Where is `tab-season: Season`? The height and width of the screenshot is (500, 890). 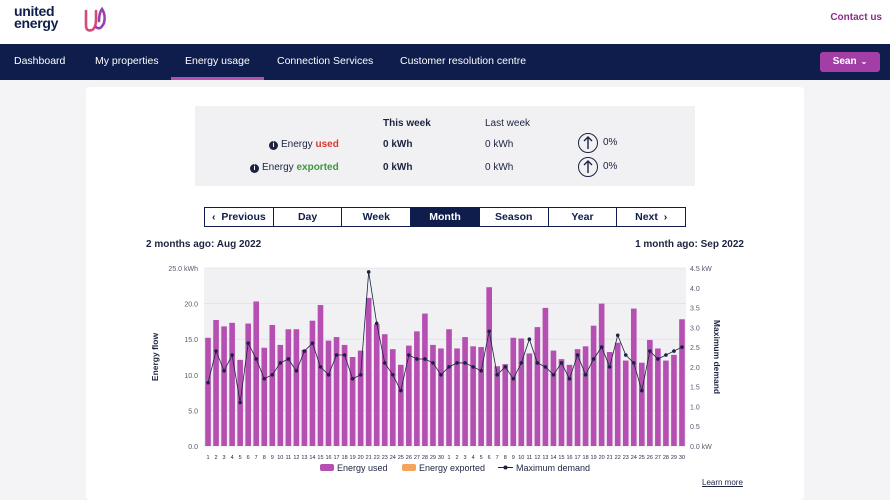
tab-season: Season is located at coordinates (514, 217).